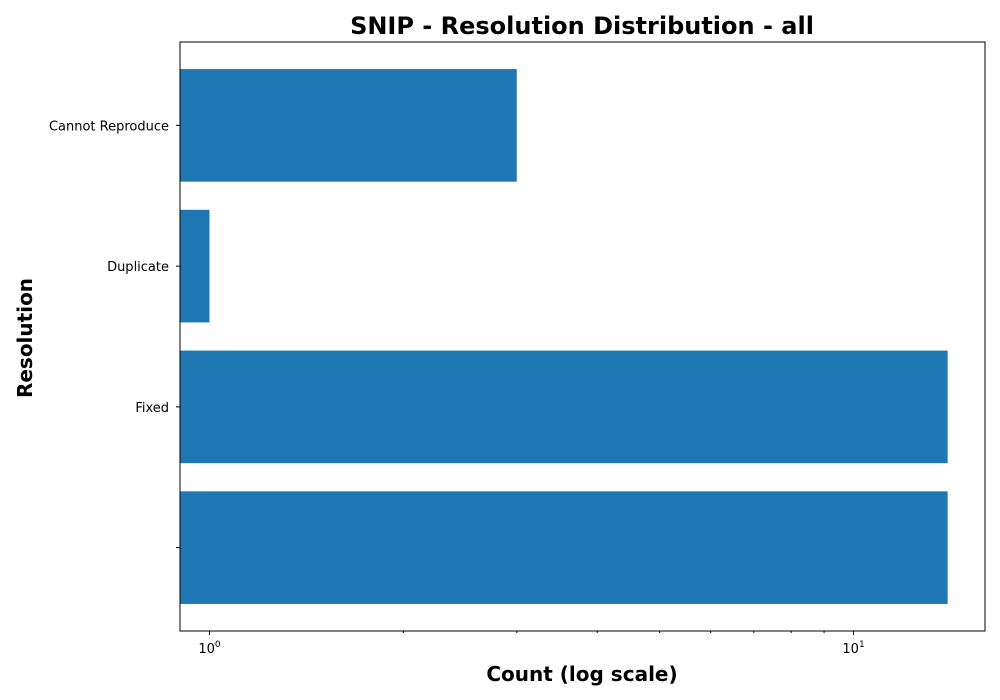 Image resolution: width=1000 pixels, height=700 pixels. Describe the element at coordinates (109, 126) in the screenshot. I see `y-tick-label: Cannot Reproduce` at that location.